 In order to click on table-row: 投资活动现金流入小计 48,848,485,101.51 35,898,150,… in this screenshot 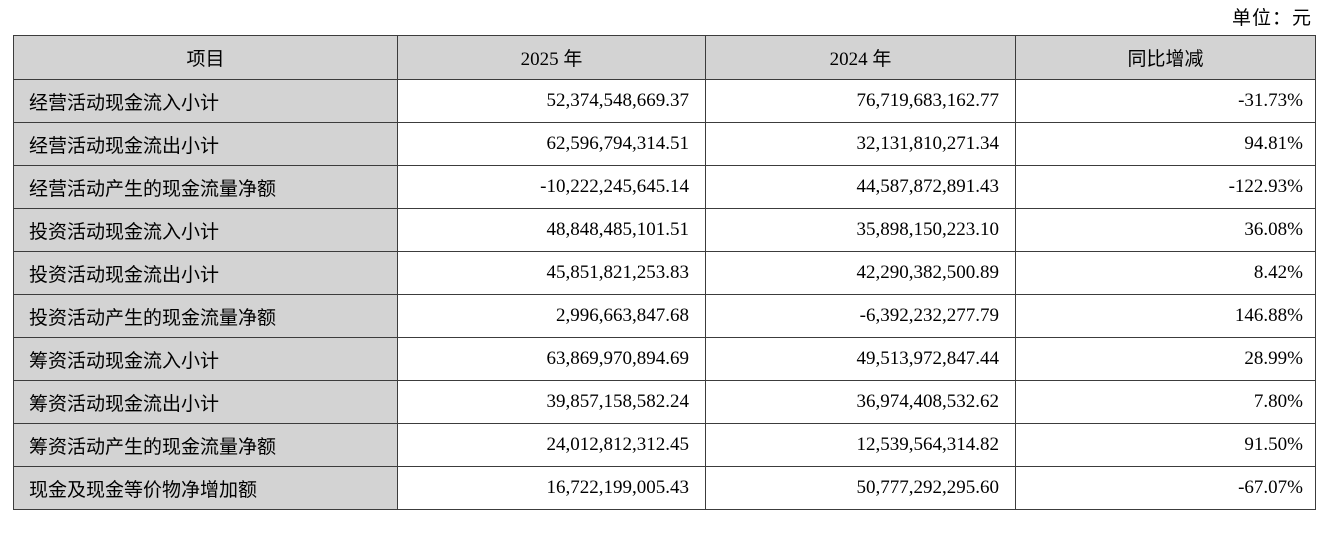, I will do `click(664, 230)`.